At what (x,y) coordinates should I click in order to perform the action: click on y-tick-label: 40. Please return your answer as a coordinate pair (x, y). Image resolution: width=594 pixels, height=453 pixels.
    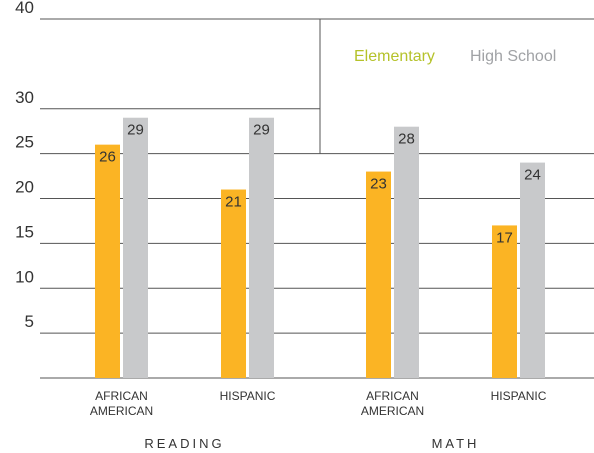
    Looking at the image, I should click on (24, 8).